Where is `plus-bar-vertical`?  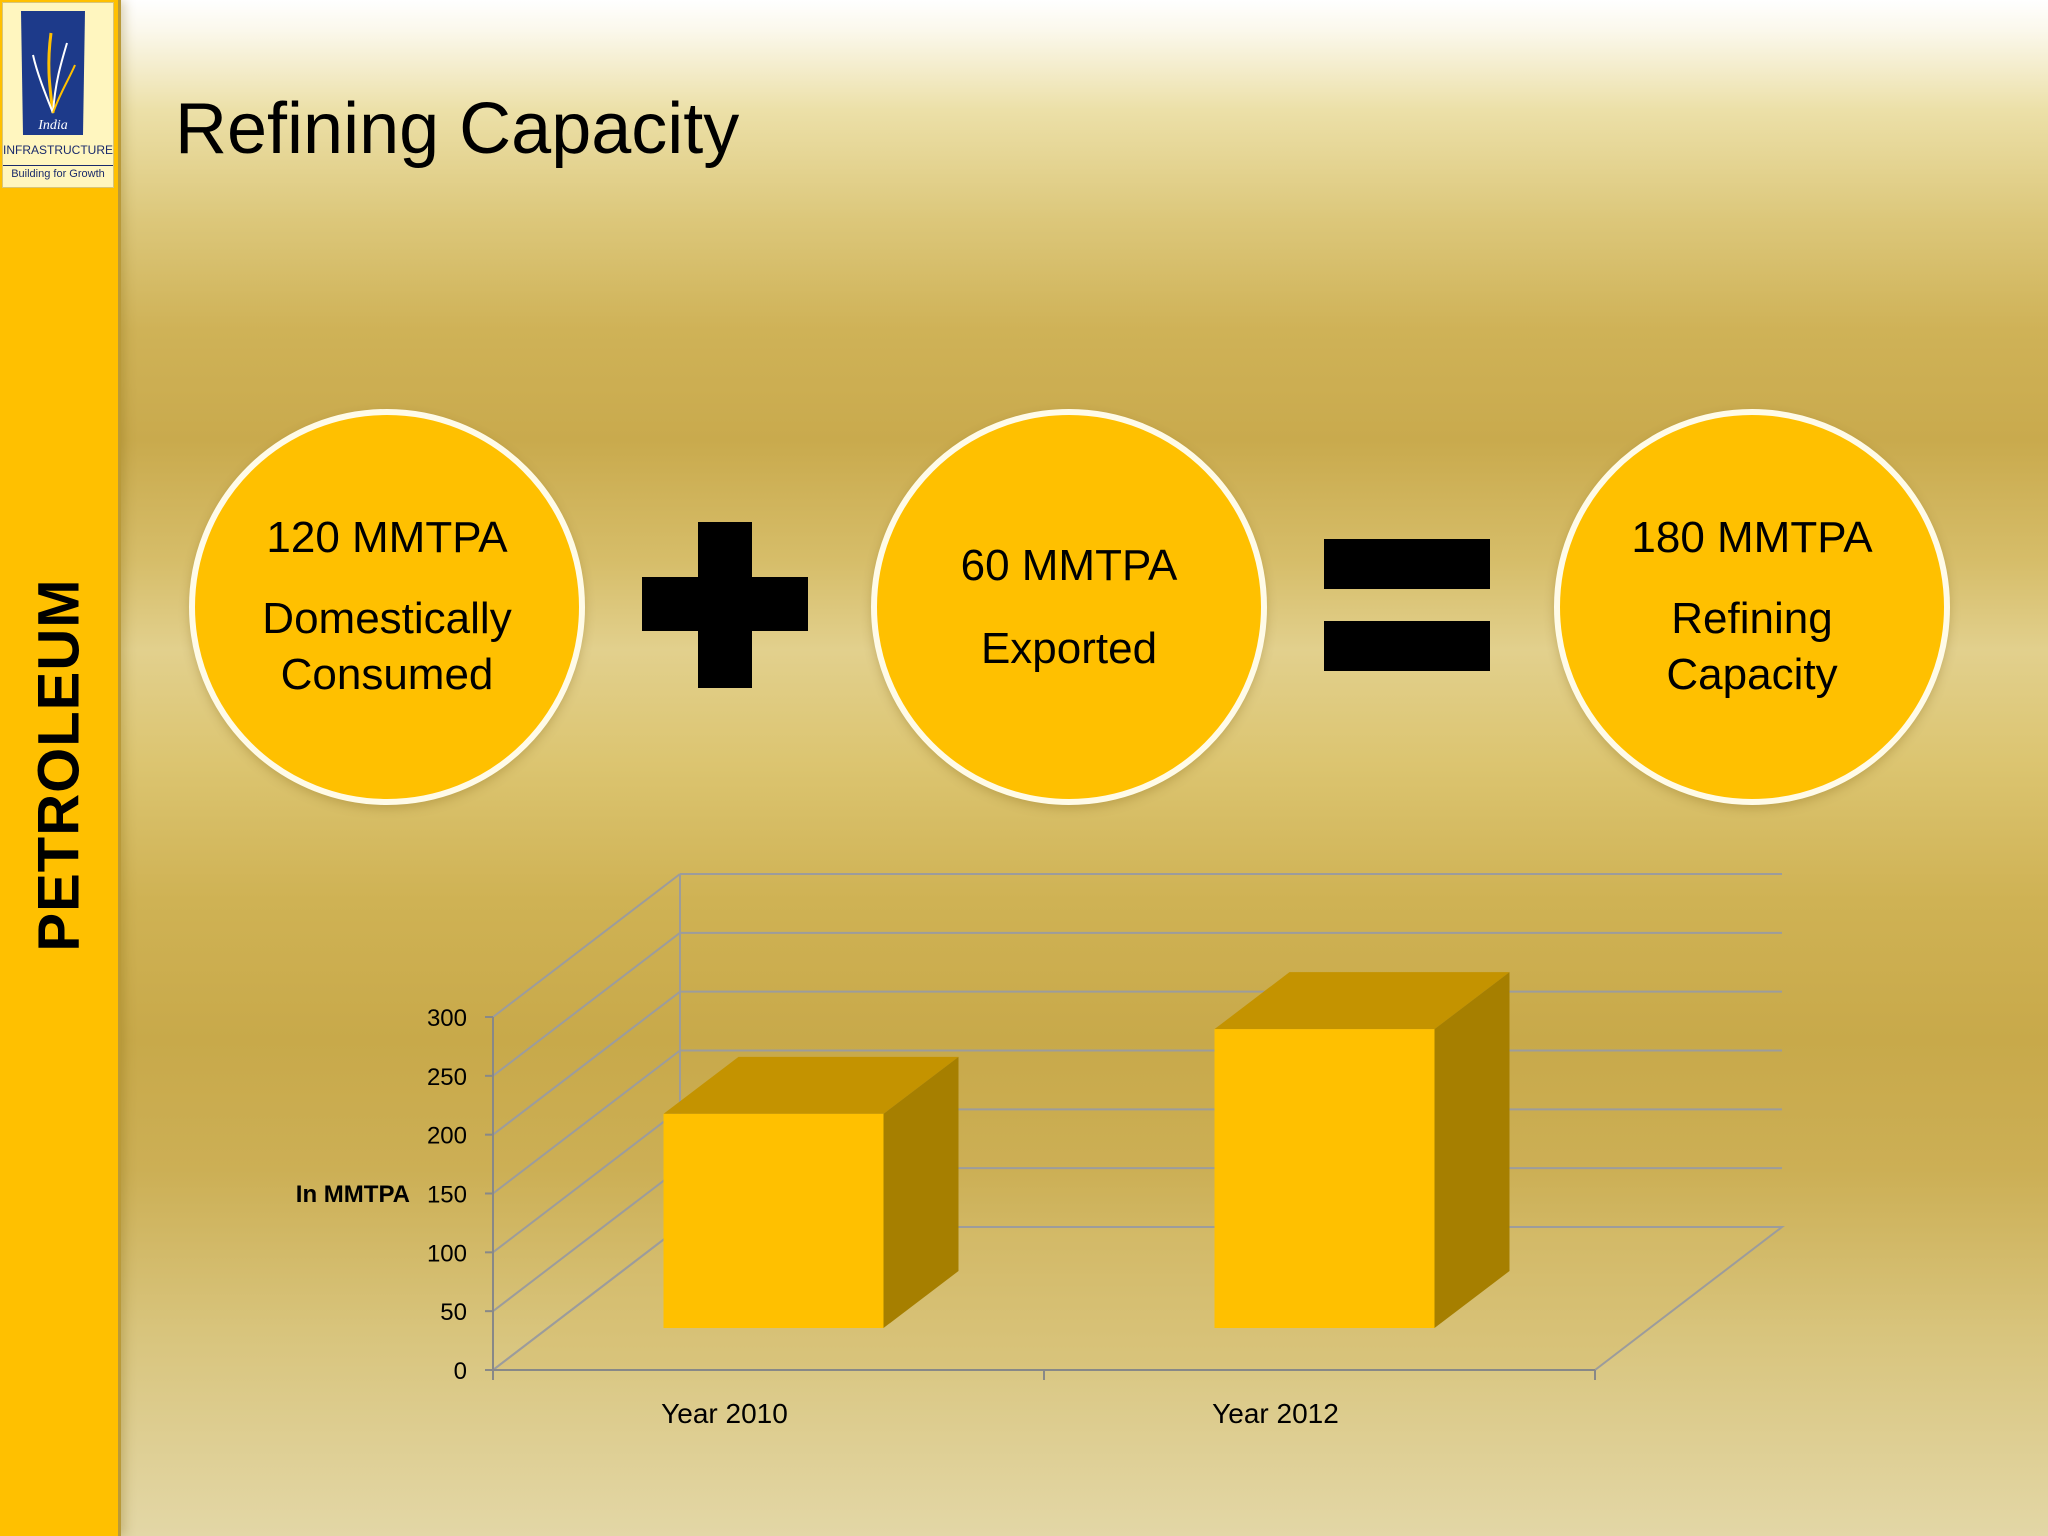 plus-bar-vertical is located at coordinates (725, 605).